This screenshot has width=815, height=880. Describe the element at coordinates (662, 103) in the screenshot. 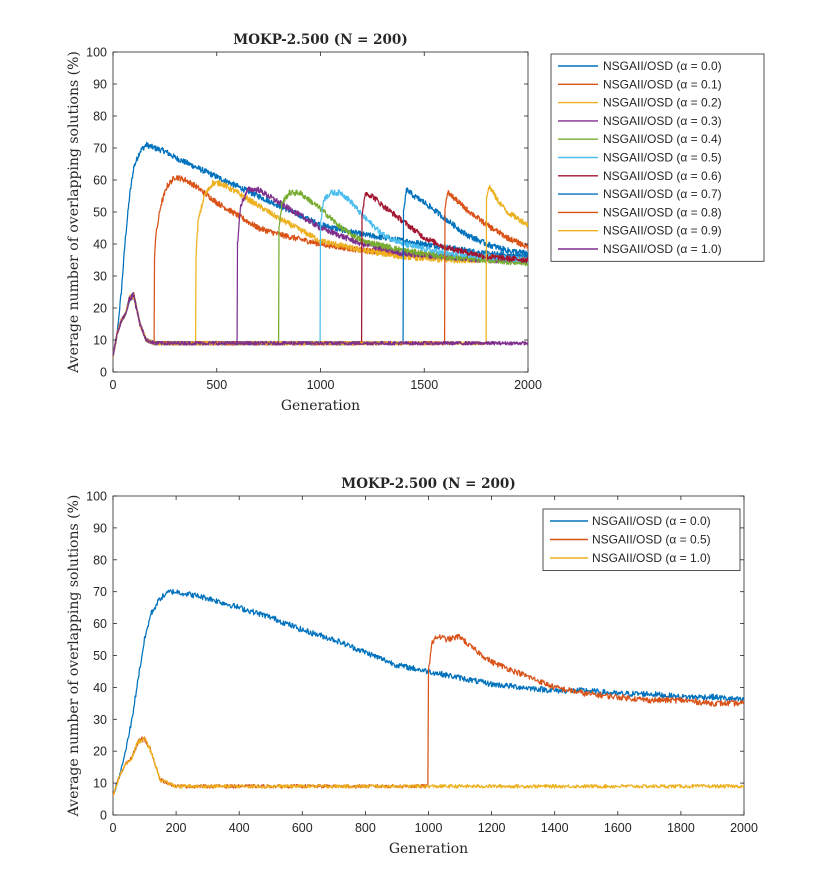

I see `legend-label-3: NSGAII/OSD (α = 0.2)` at that location.